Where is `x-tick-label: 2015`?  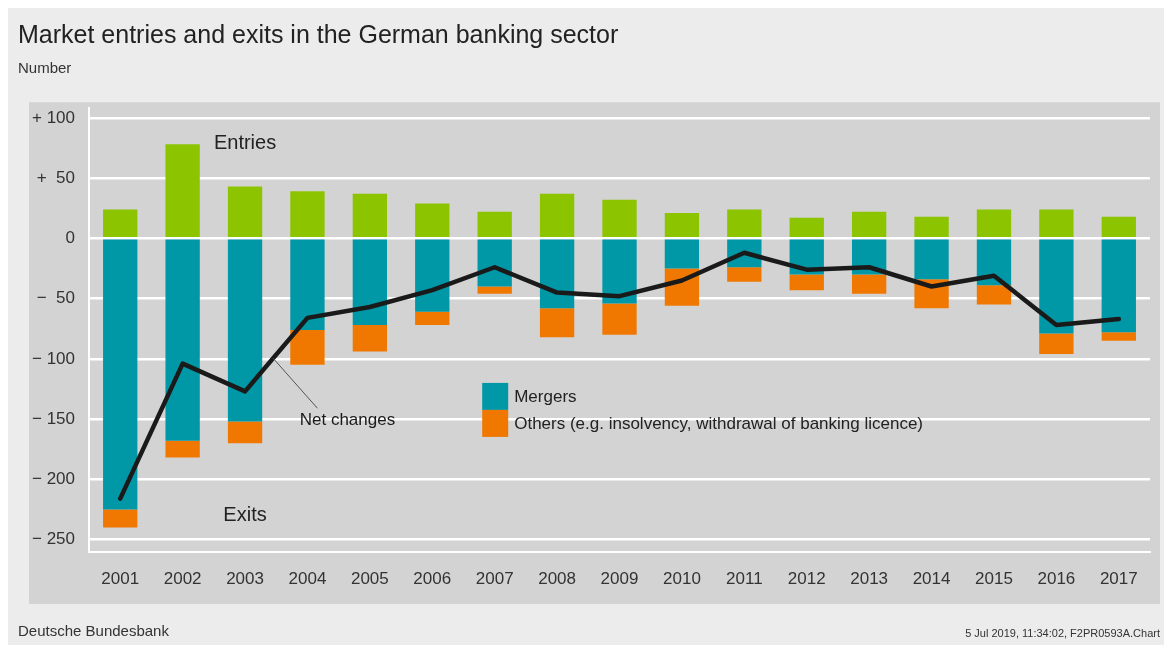 x-tick-label: 2015 is located at coordinates (994, 579).